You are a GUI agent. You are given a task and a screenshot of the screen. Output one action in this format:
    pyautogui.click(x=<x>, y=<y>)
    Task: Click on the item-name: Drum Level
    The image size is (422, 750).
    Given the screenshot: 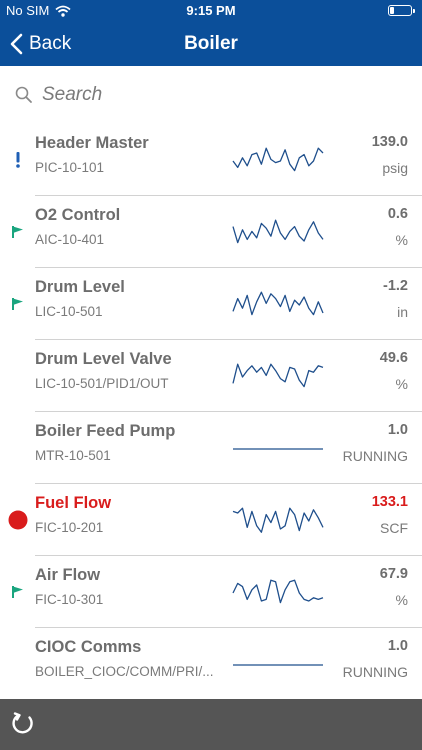 What is the action you would take?
    pyautogui.click(x=80, y=287)
    